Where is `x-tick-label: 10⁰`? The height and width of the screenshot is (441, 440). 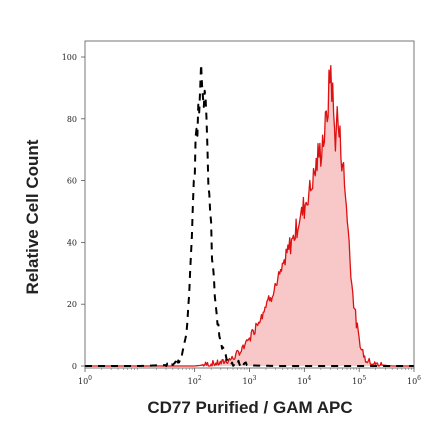 x-tick-label: 10⁰ is located at coordinates (85, 380).